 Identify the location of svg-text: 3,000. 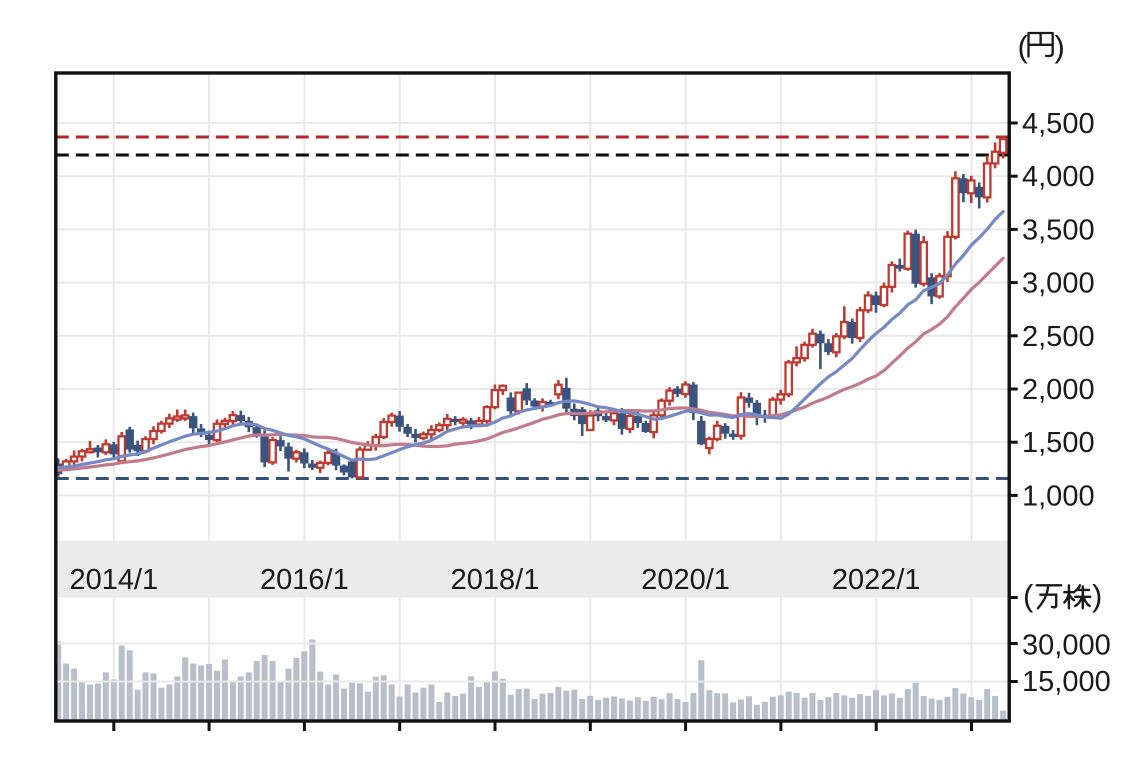
(1058, 284).